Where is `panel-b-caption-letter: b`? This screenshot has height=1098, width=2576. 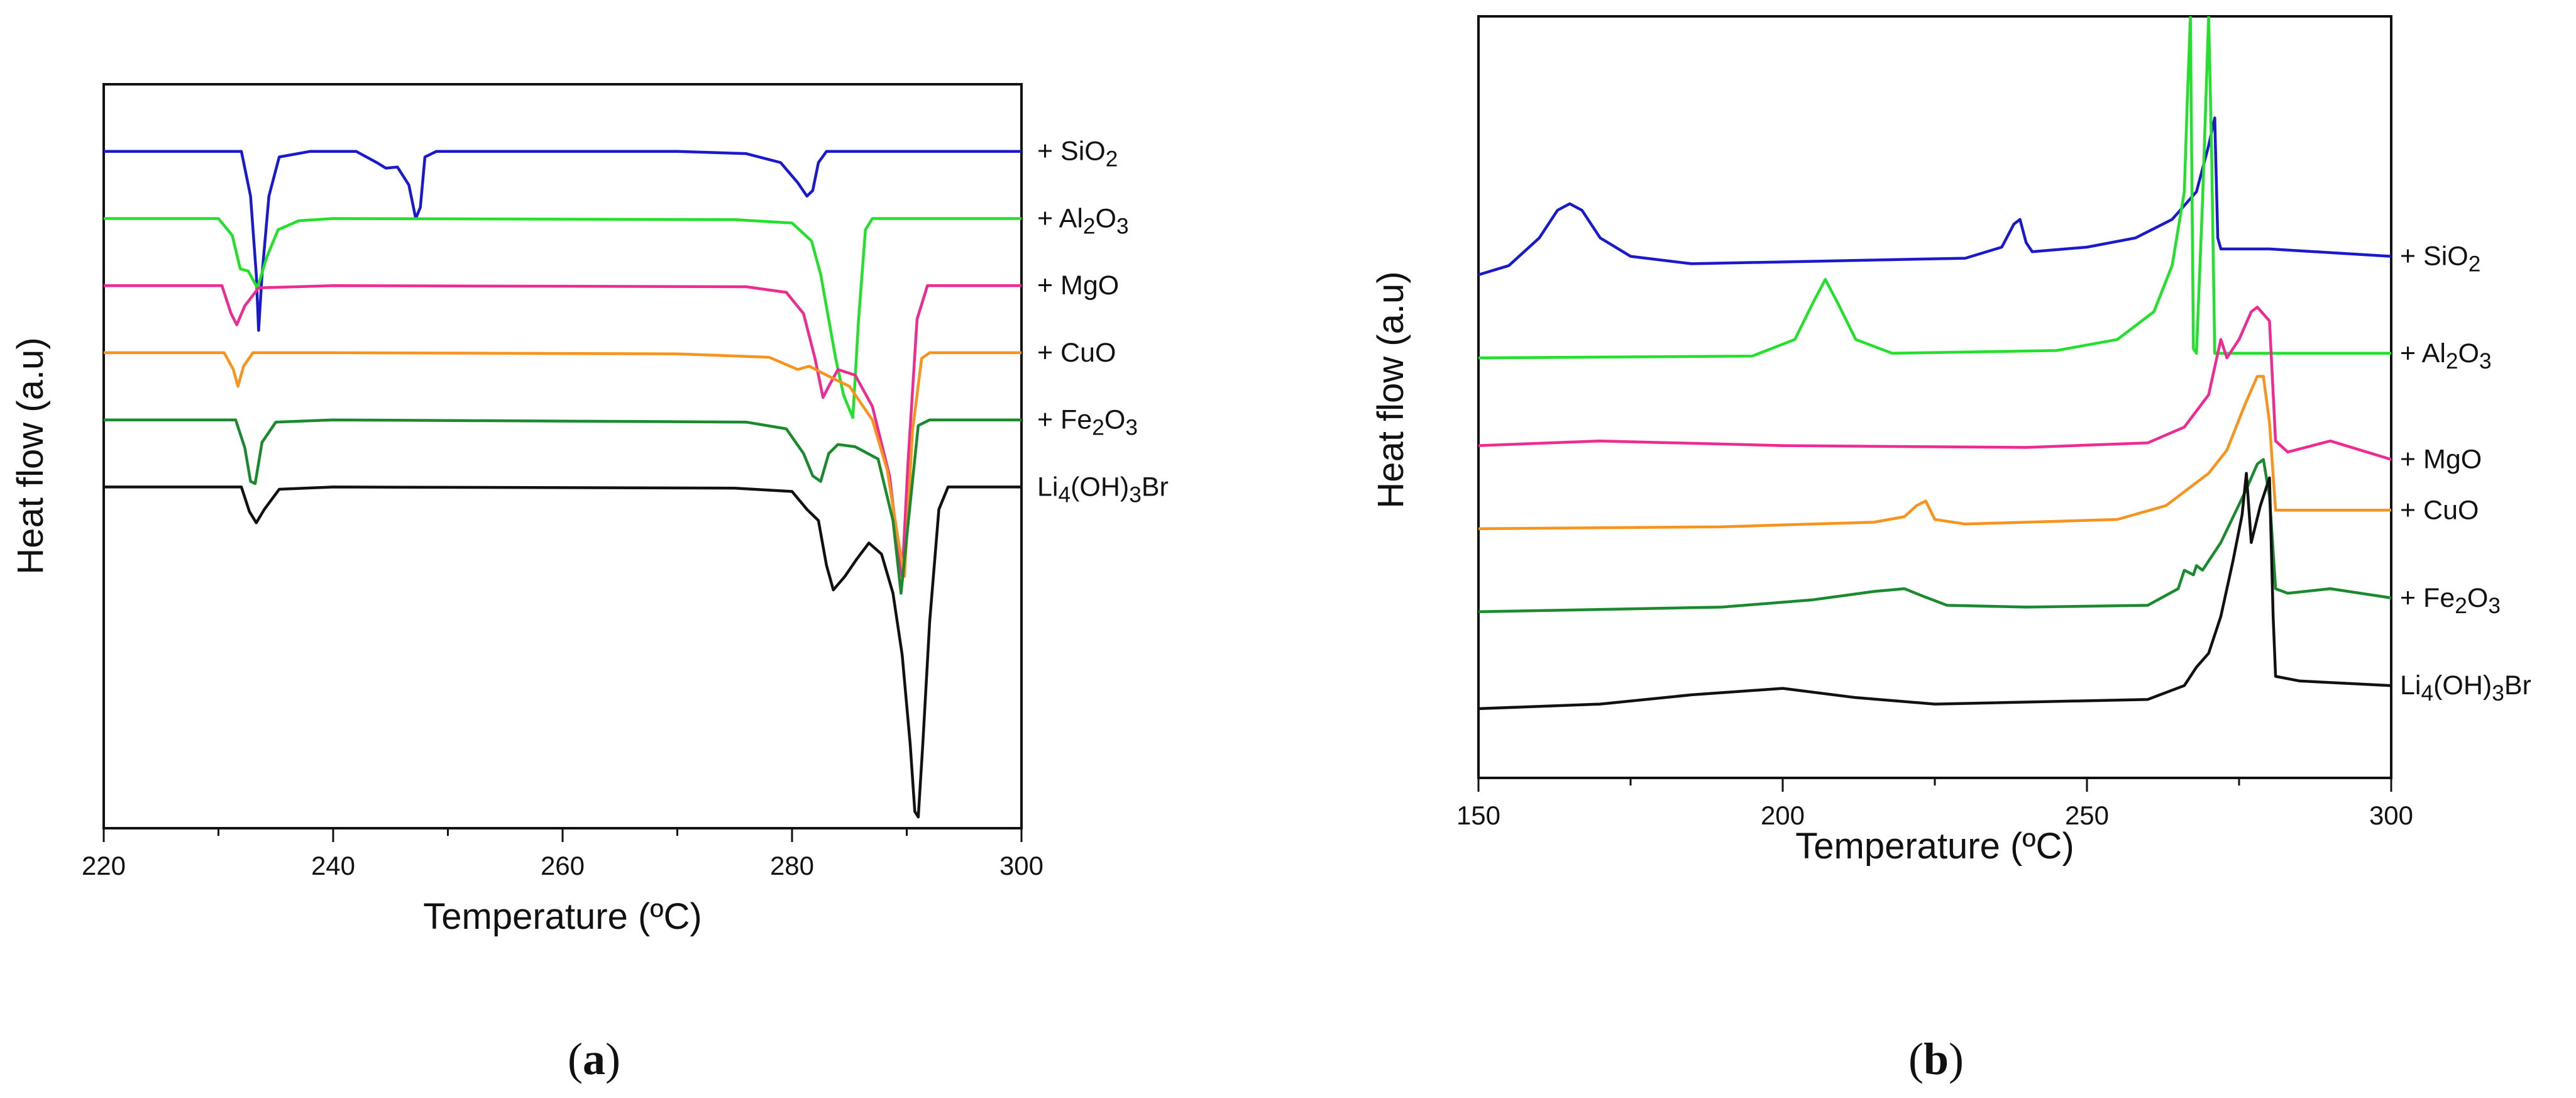 panel-b-caption-letter: b is located at coordinates (1937, 1059).